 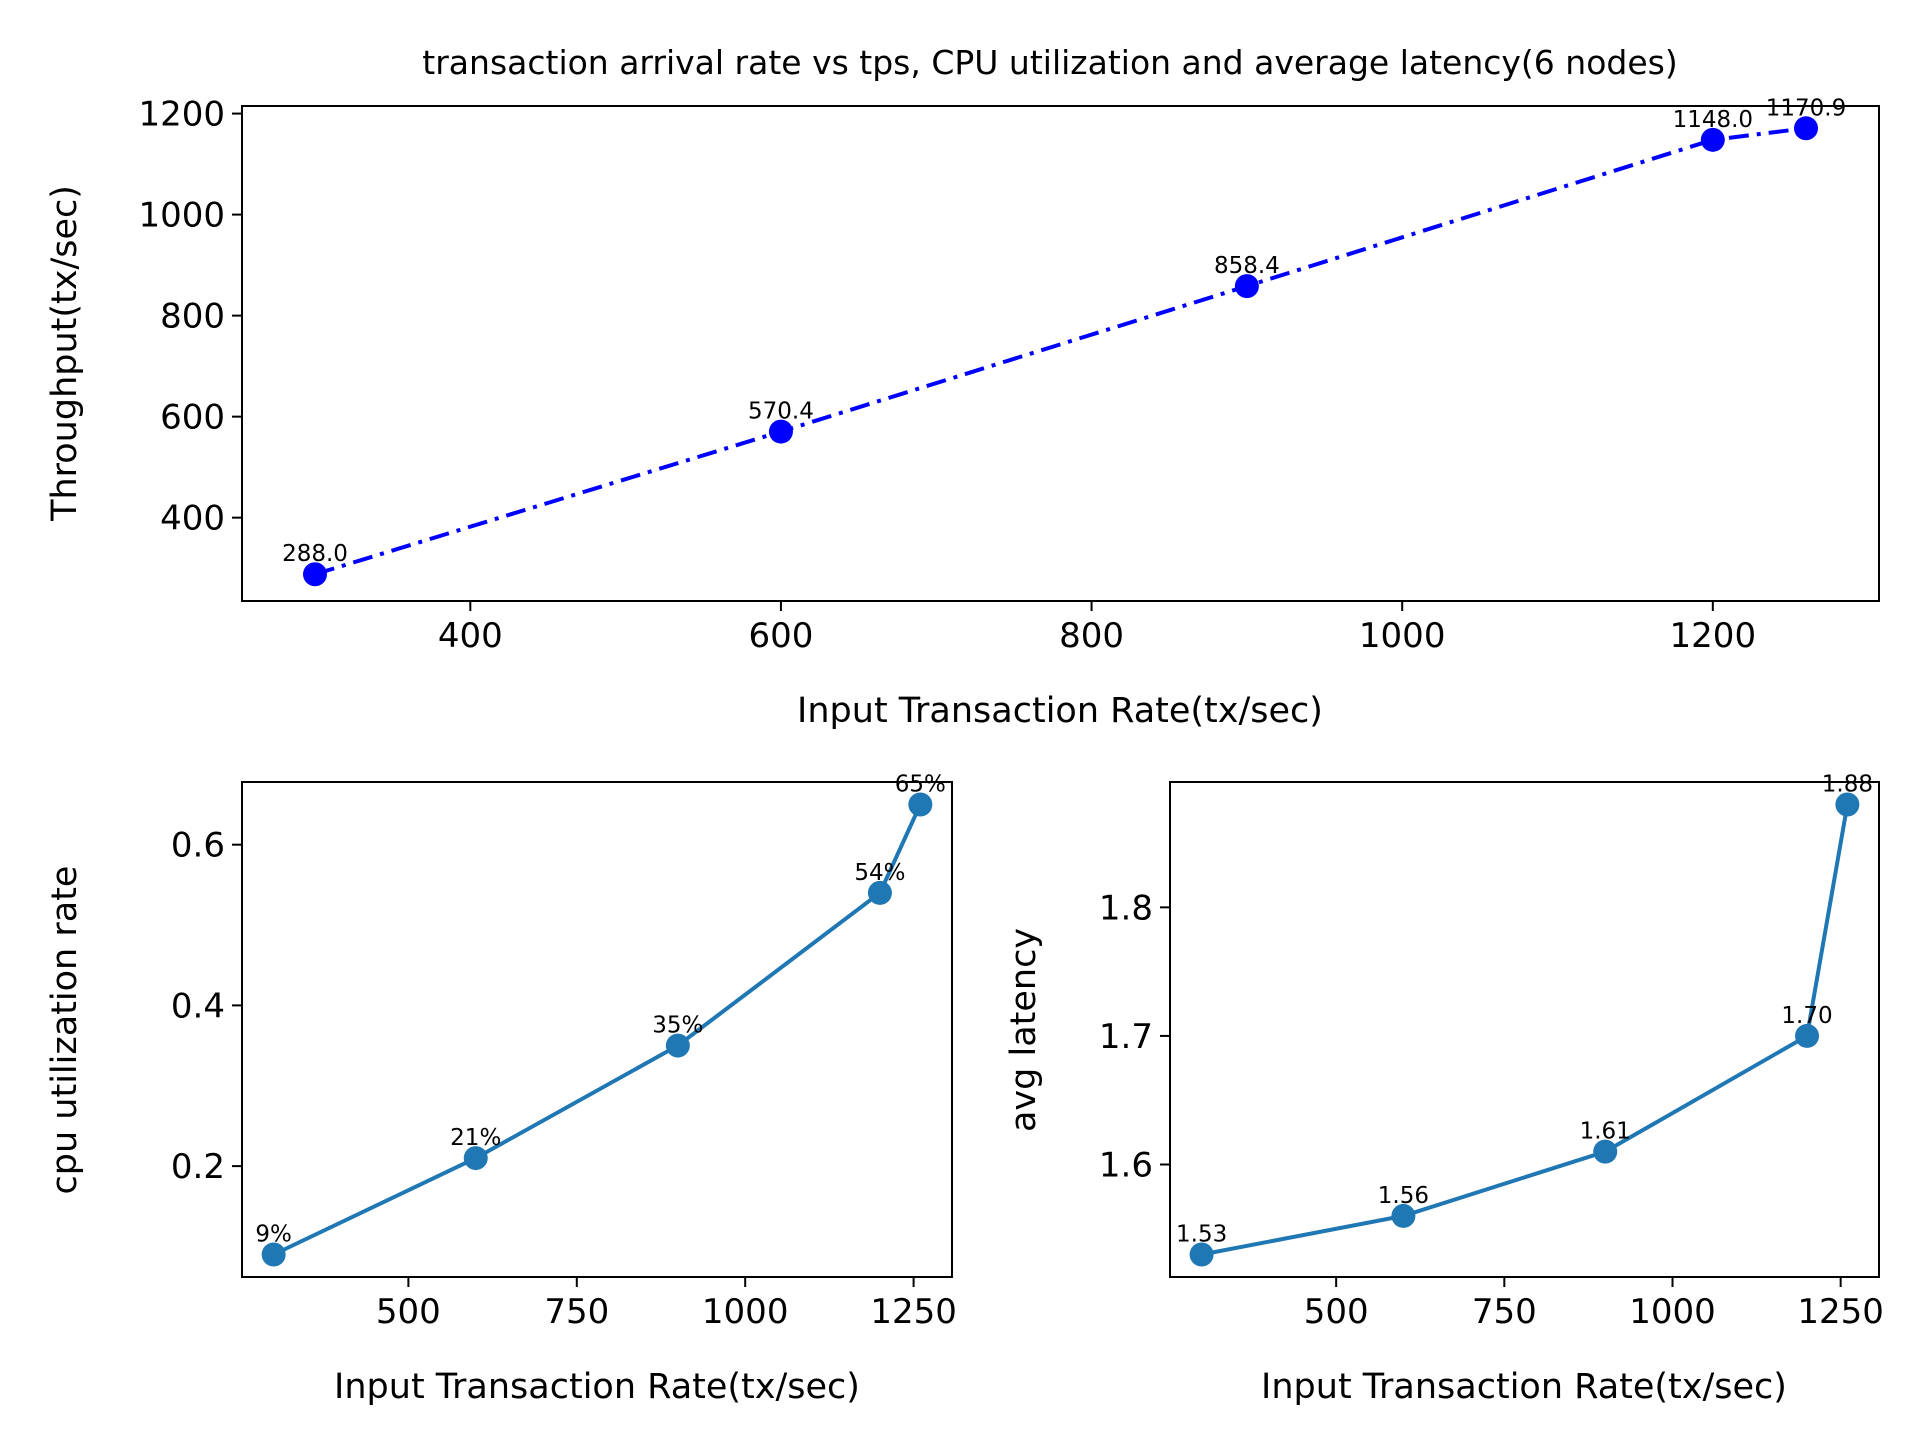 What do you see at coordinates (597, 1387) in the screenshot?
I see `cpu-x-axis-label: Input Transaction Rate(tx/sec)` at bounding box center [597, 1387].